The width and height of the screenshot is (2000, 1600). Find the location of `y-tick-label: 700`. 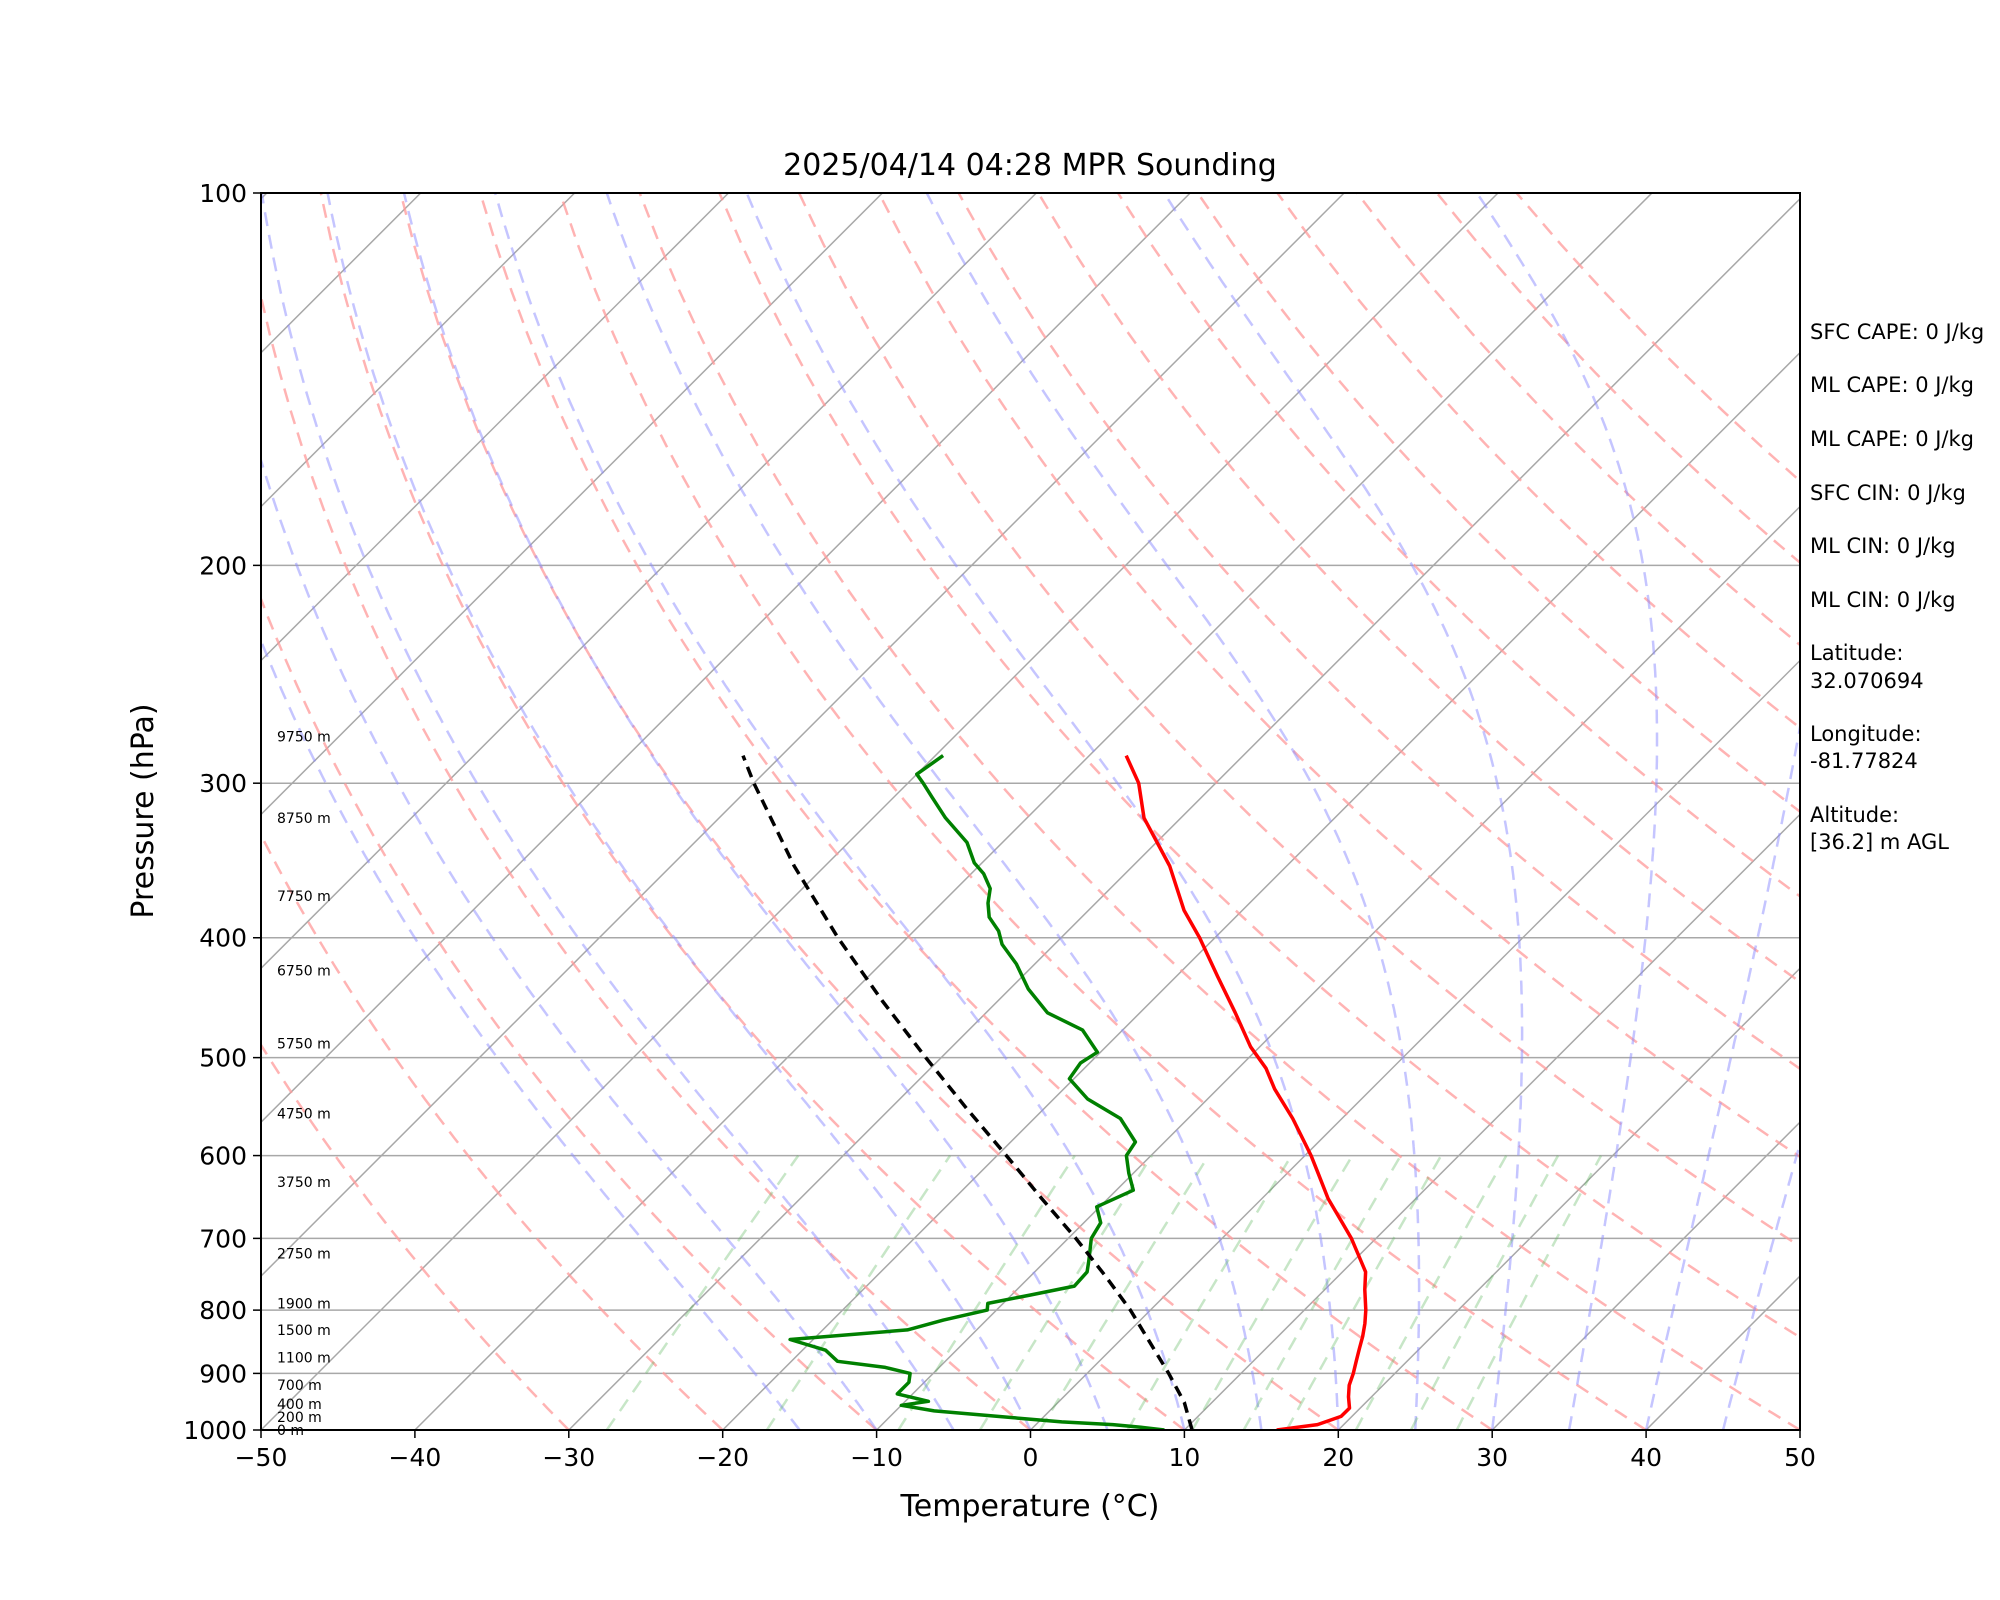

y-tick-label: 700 is located at coordinates (223, 1238).